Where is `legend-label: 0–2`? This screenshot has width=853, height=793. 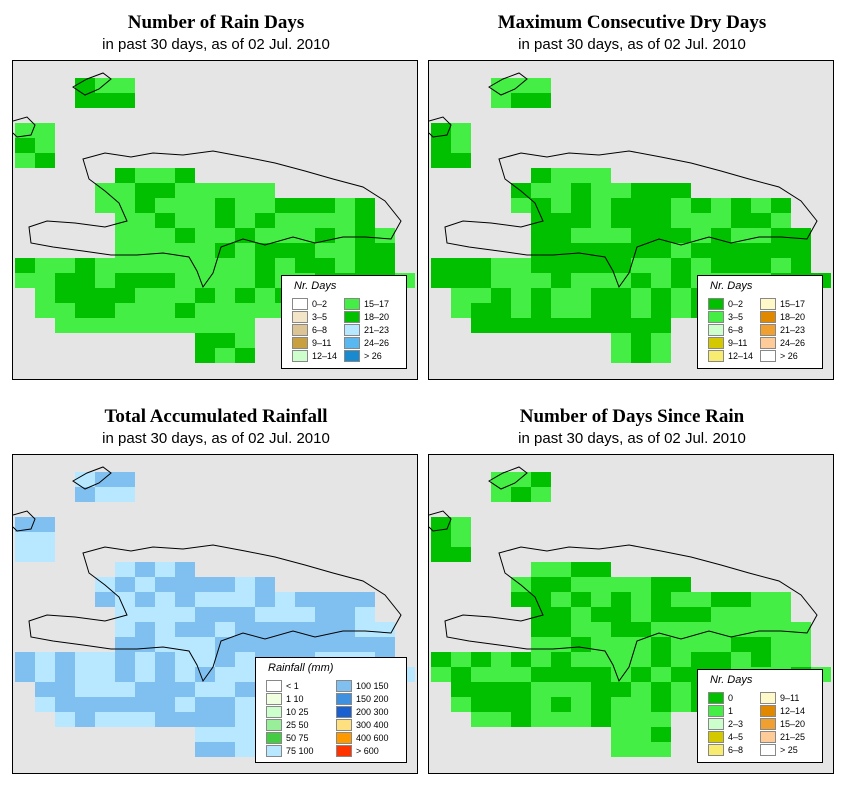 legend-label: 0–2 is located at coordinates (320, 304).